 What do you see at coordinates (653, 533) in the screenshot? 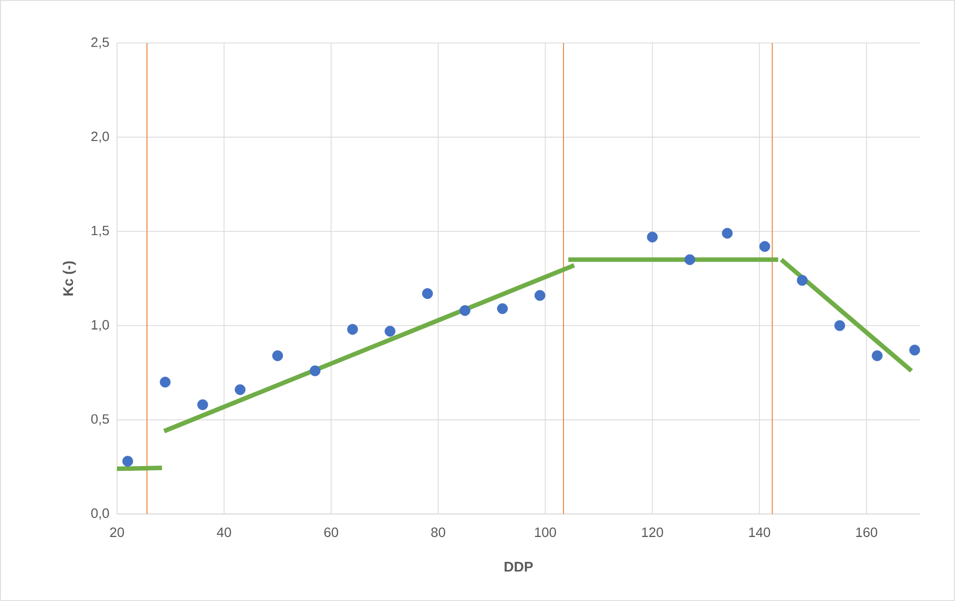
I see `x-tick-label: 120` at bounding box center [653, 533].